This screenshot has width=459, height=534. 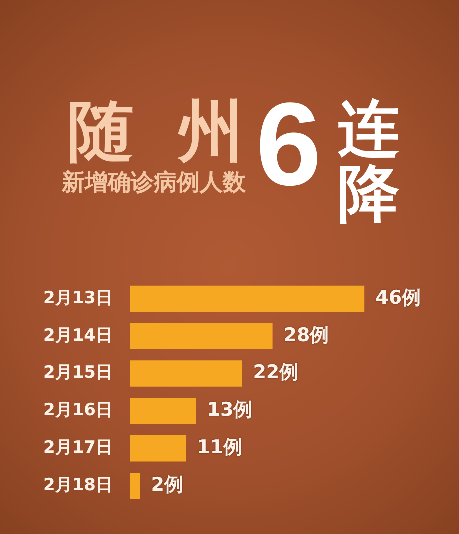 What do you see at coordinates (78, 336) in the screenshot?
I see `y-tick-label: 2月14日` at bounding box center [78, 336].